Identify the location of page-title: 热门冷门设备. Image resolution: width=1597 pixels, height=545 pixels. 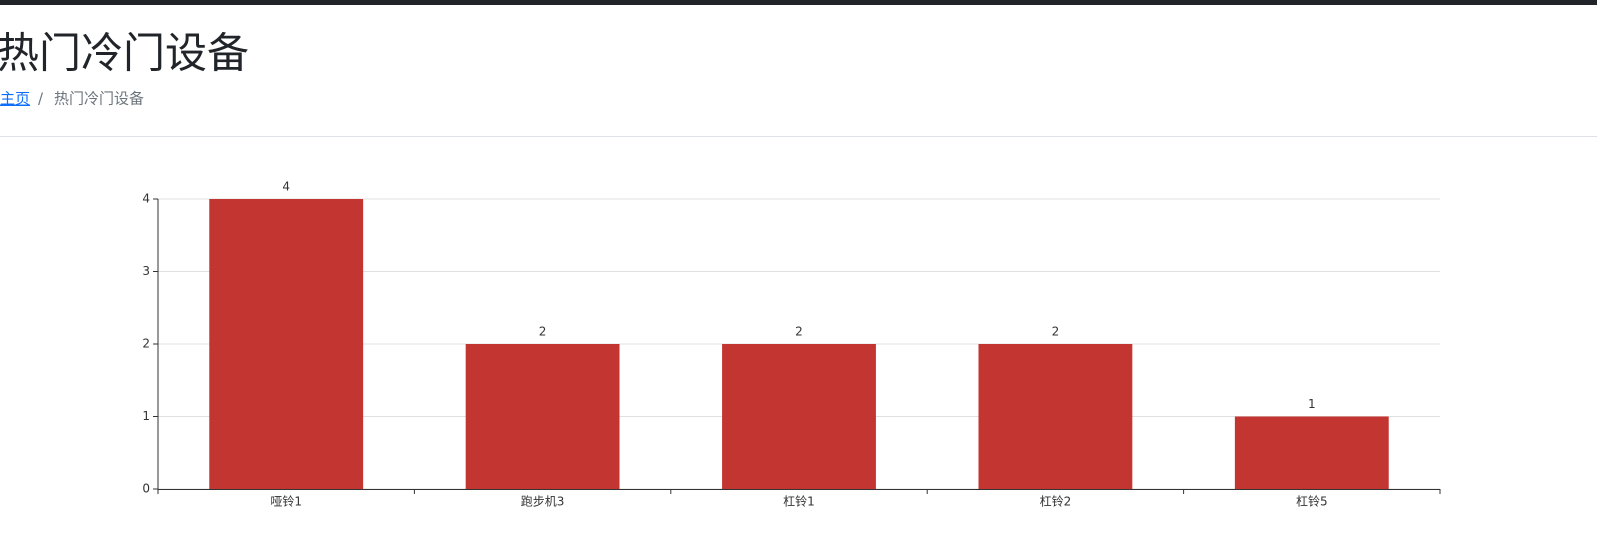
(124, 53).